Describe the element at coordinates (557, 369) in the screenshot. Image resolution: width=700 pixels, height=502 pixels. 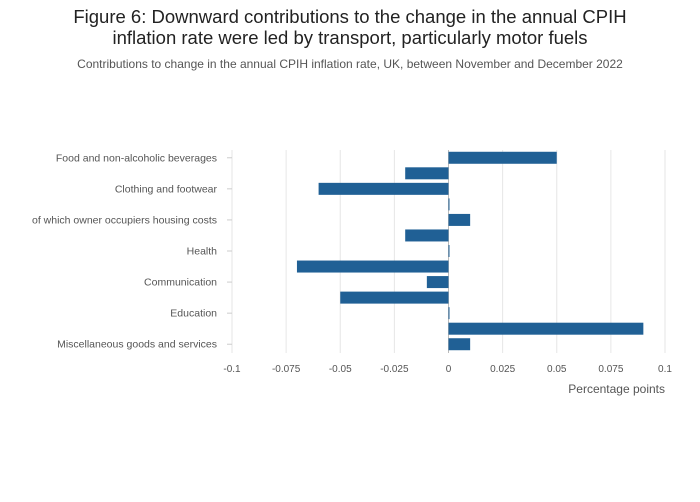
I see `x-tick-label: 0.05` at that location.